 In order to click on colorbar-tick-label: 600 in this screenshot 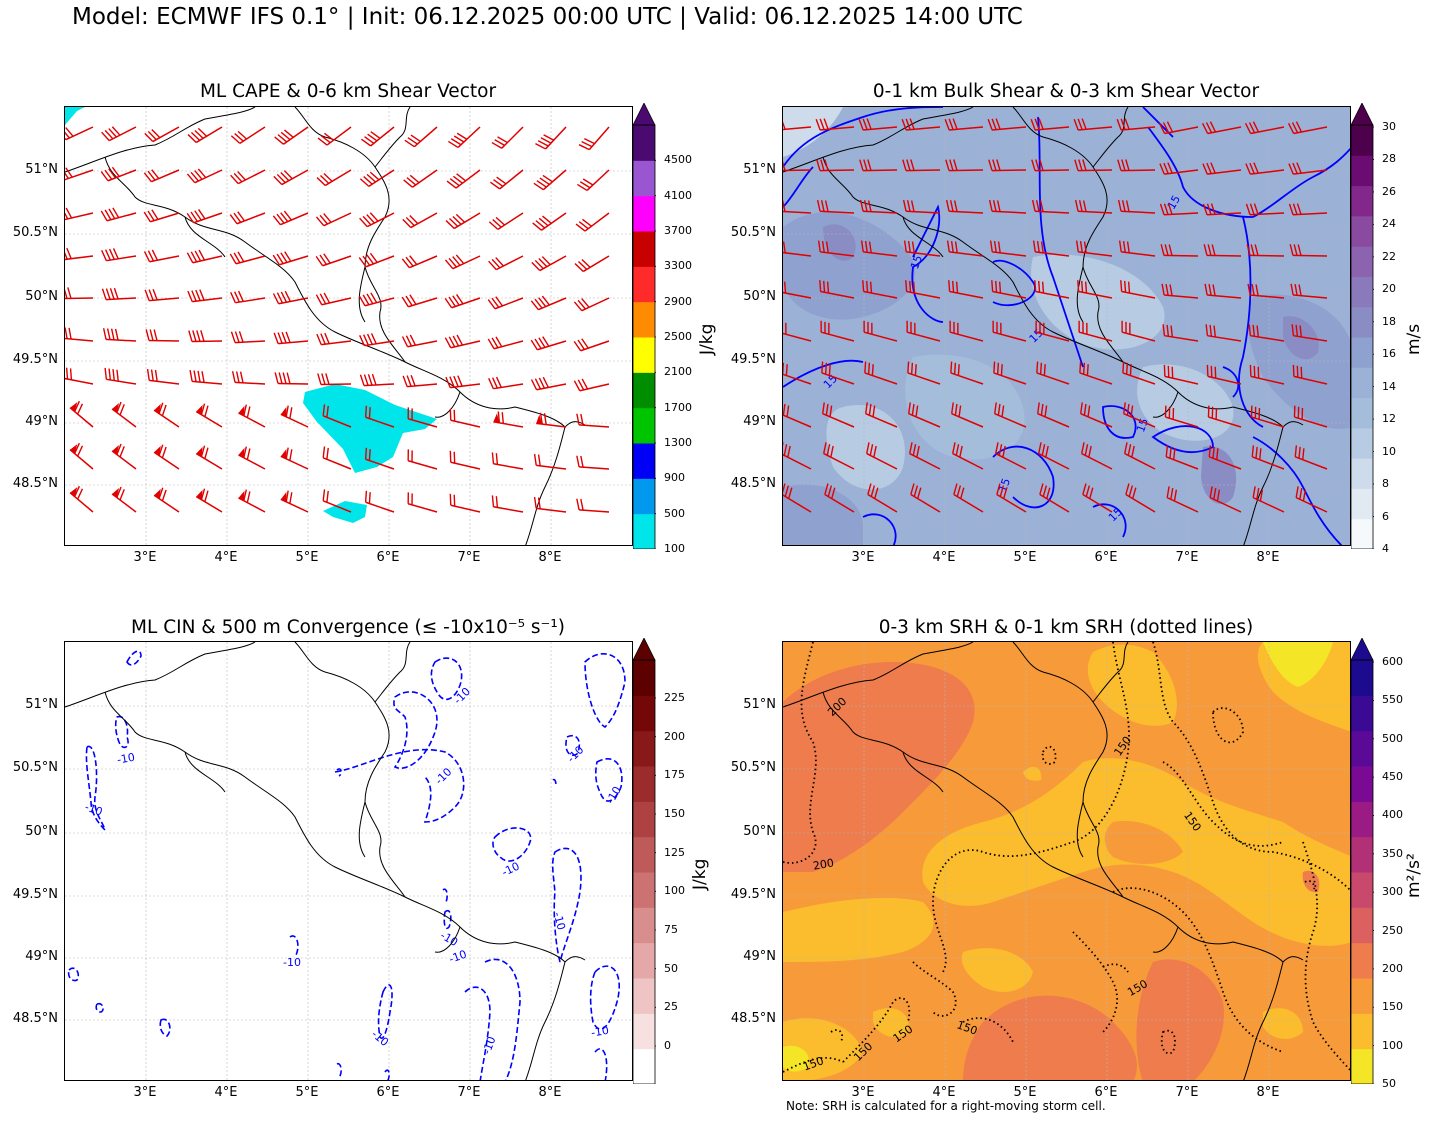, I will do `click(1392, 661)`.